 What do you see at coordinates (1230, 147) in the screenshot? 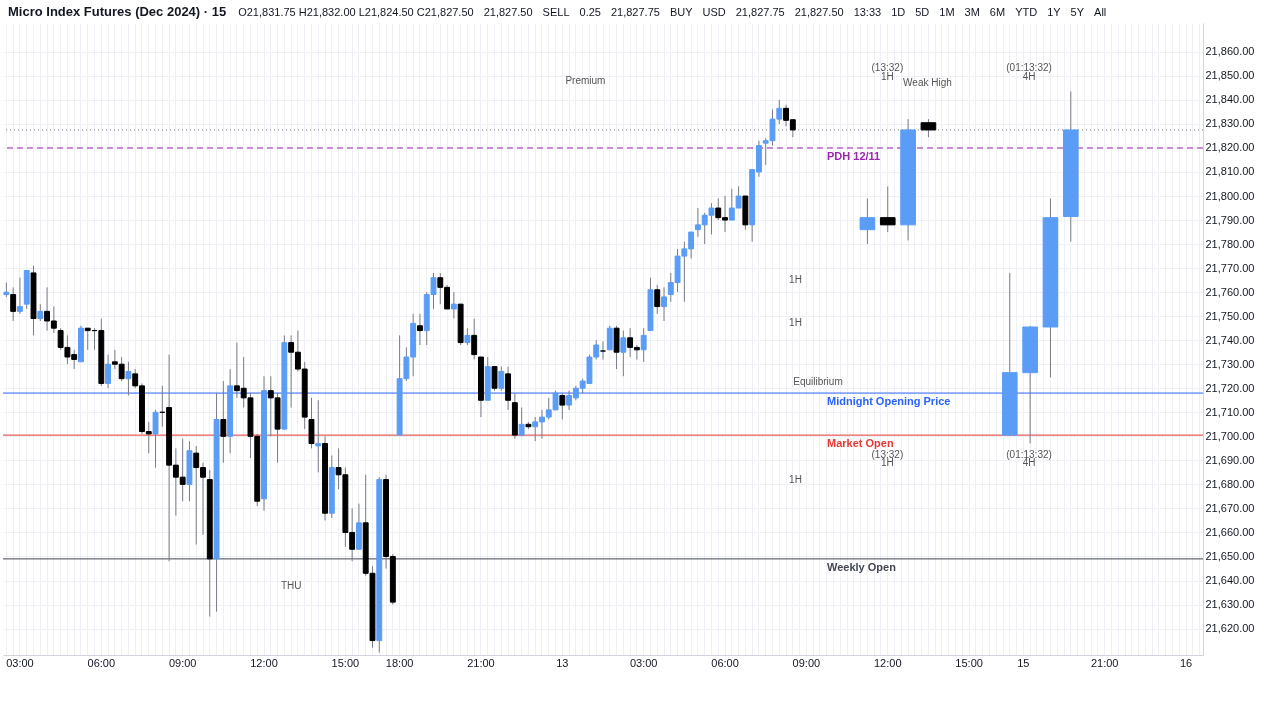
I see `y-tick-label: 21,820.00` at bounding box center [1230, 147].